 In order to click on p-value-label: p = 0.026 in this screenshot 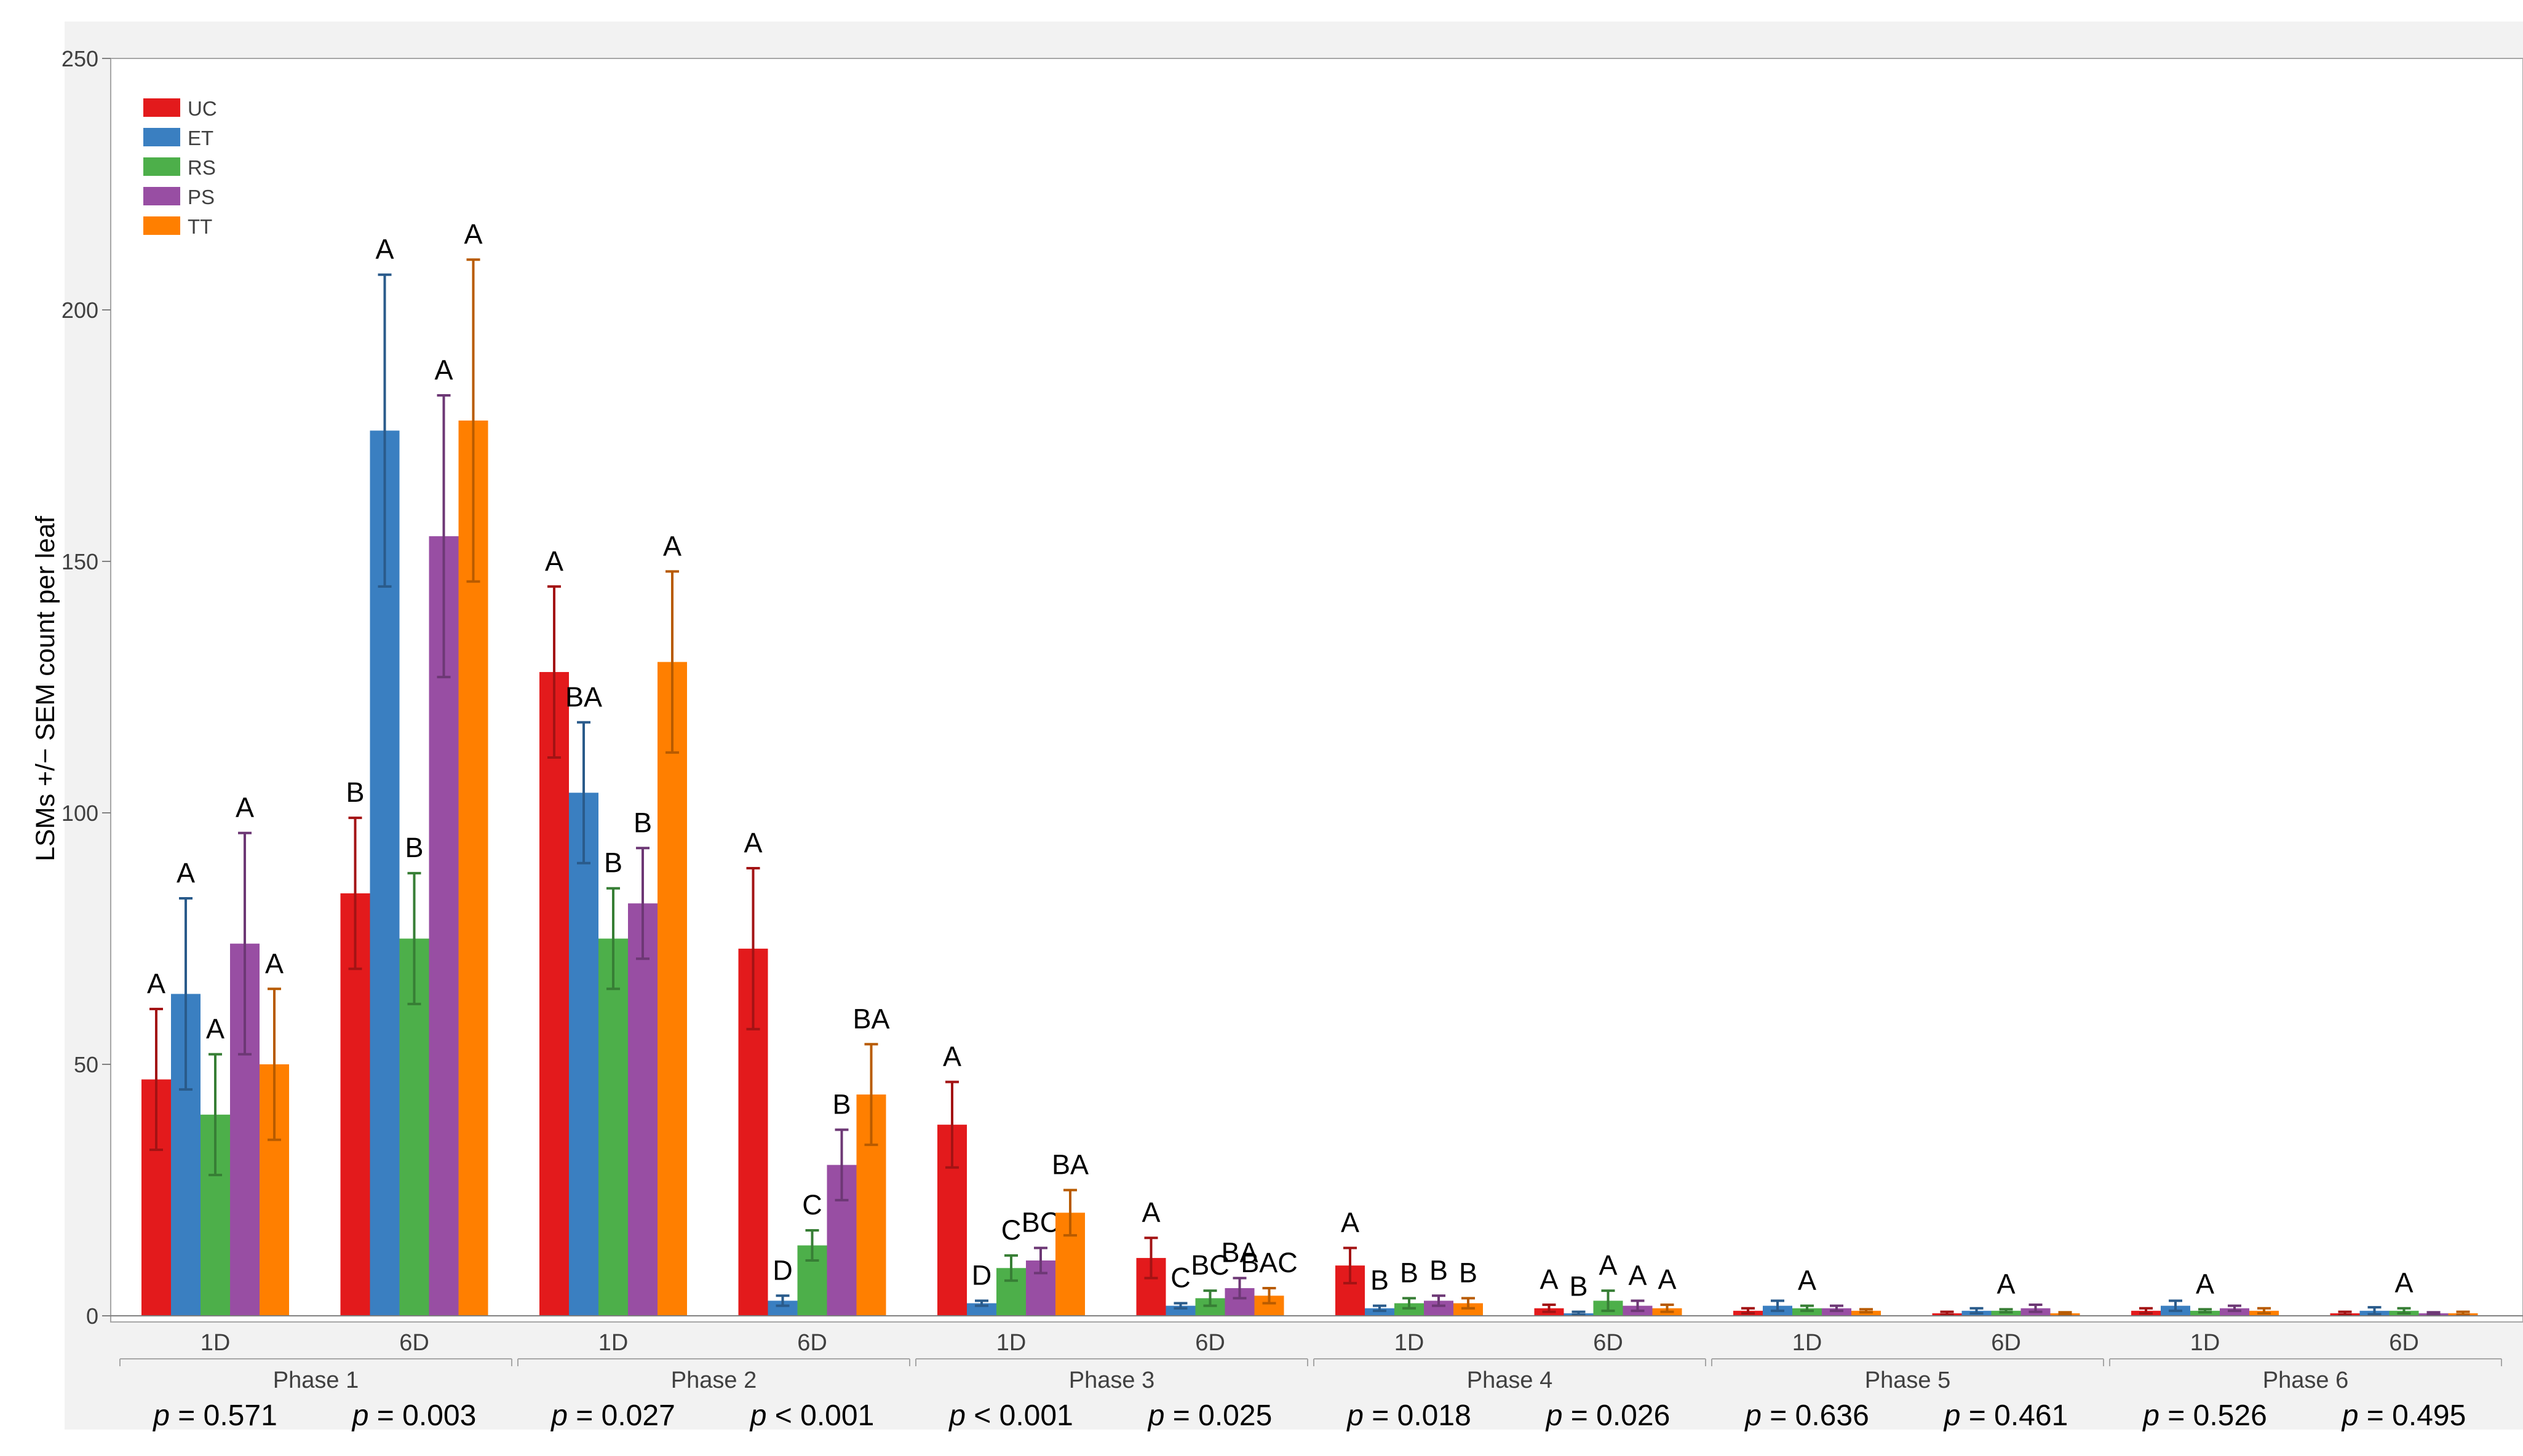, I will do `click(1608, 1415)`.